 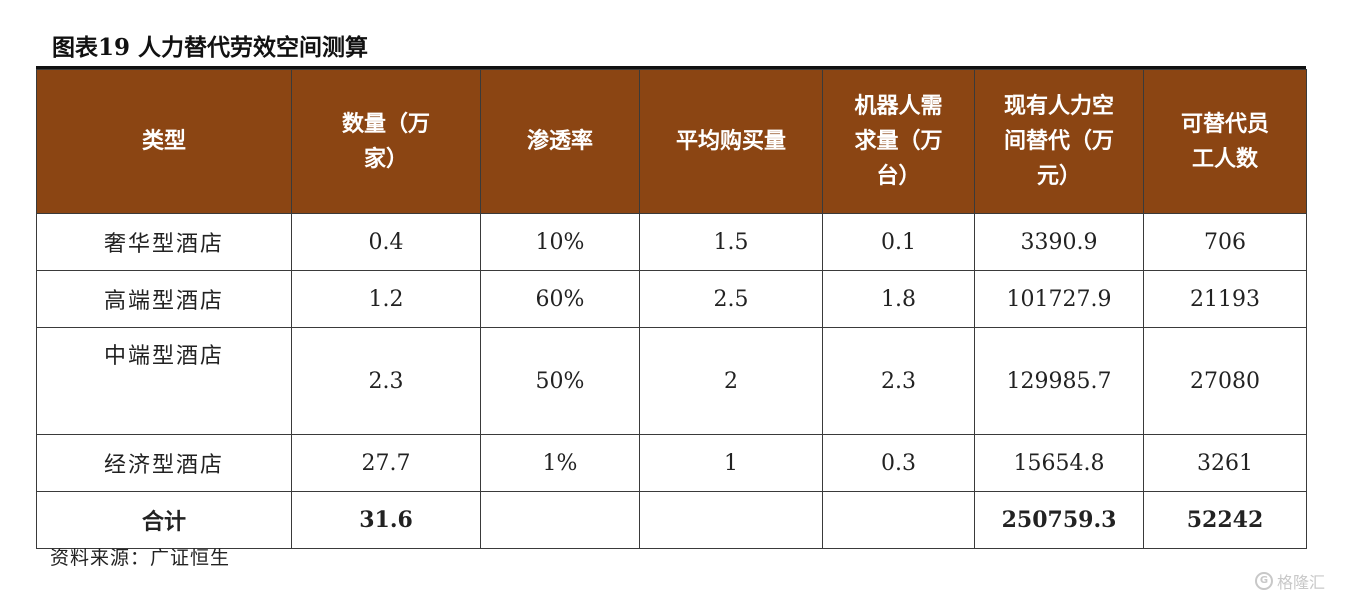 I want to click on total-replaceable-staff: 52242, so click(x=1225, y=520).